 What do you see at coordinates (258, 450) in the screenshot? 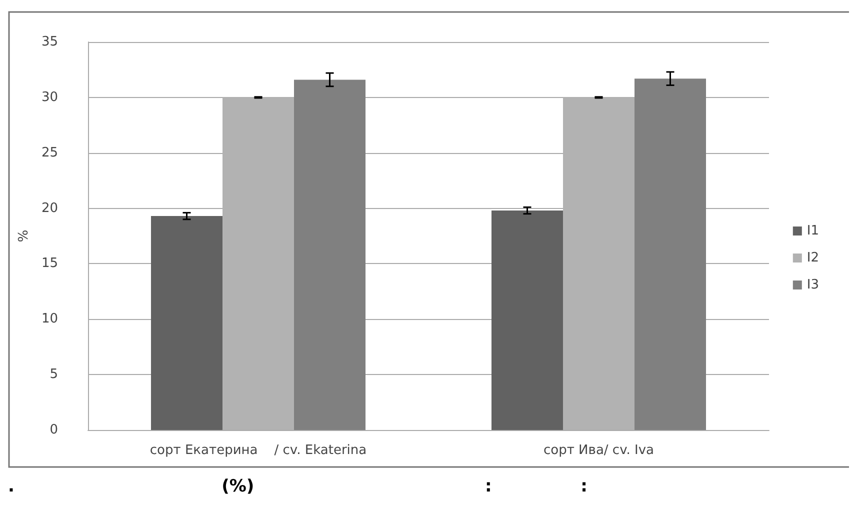
I see `x-tick-label: сорт Екатерина / cv. Ekaterina` at bounding box center [258, 450].